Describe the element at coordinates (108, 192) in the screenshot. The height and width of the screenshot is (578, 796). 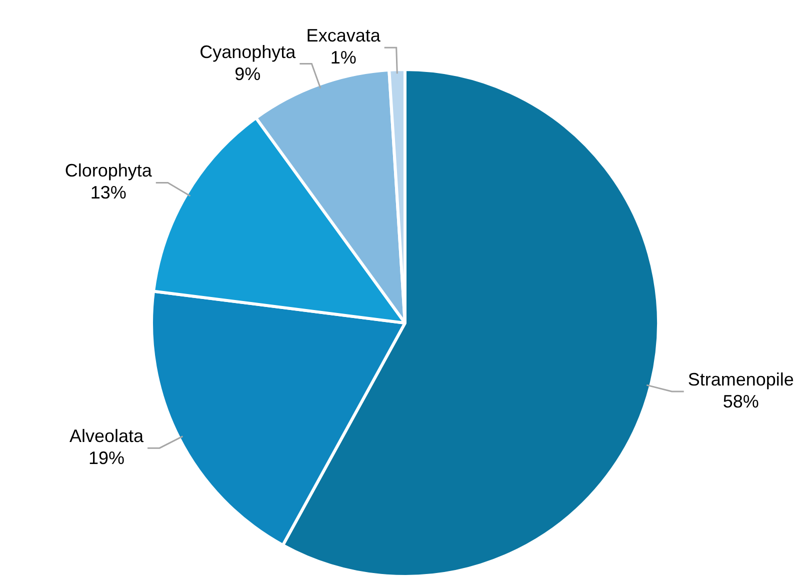
I see `data-label: 13%` at that location.